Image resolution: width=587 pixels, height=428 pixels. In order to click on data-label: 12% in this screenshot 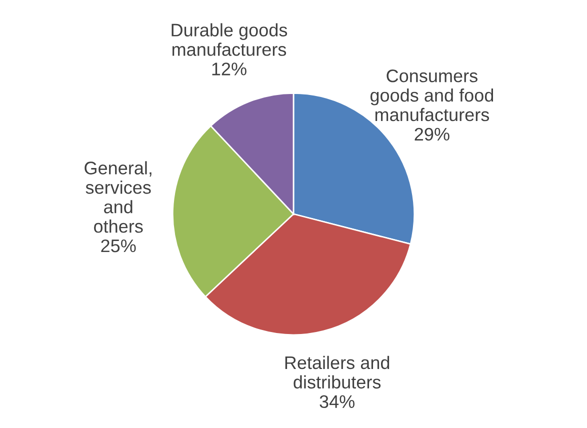, I will do `click(229, 69)`.